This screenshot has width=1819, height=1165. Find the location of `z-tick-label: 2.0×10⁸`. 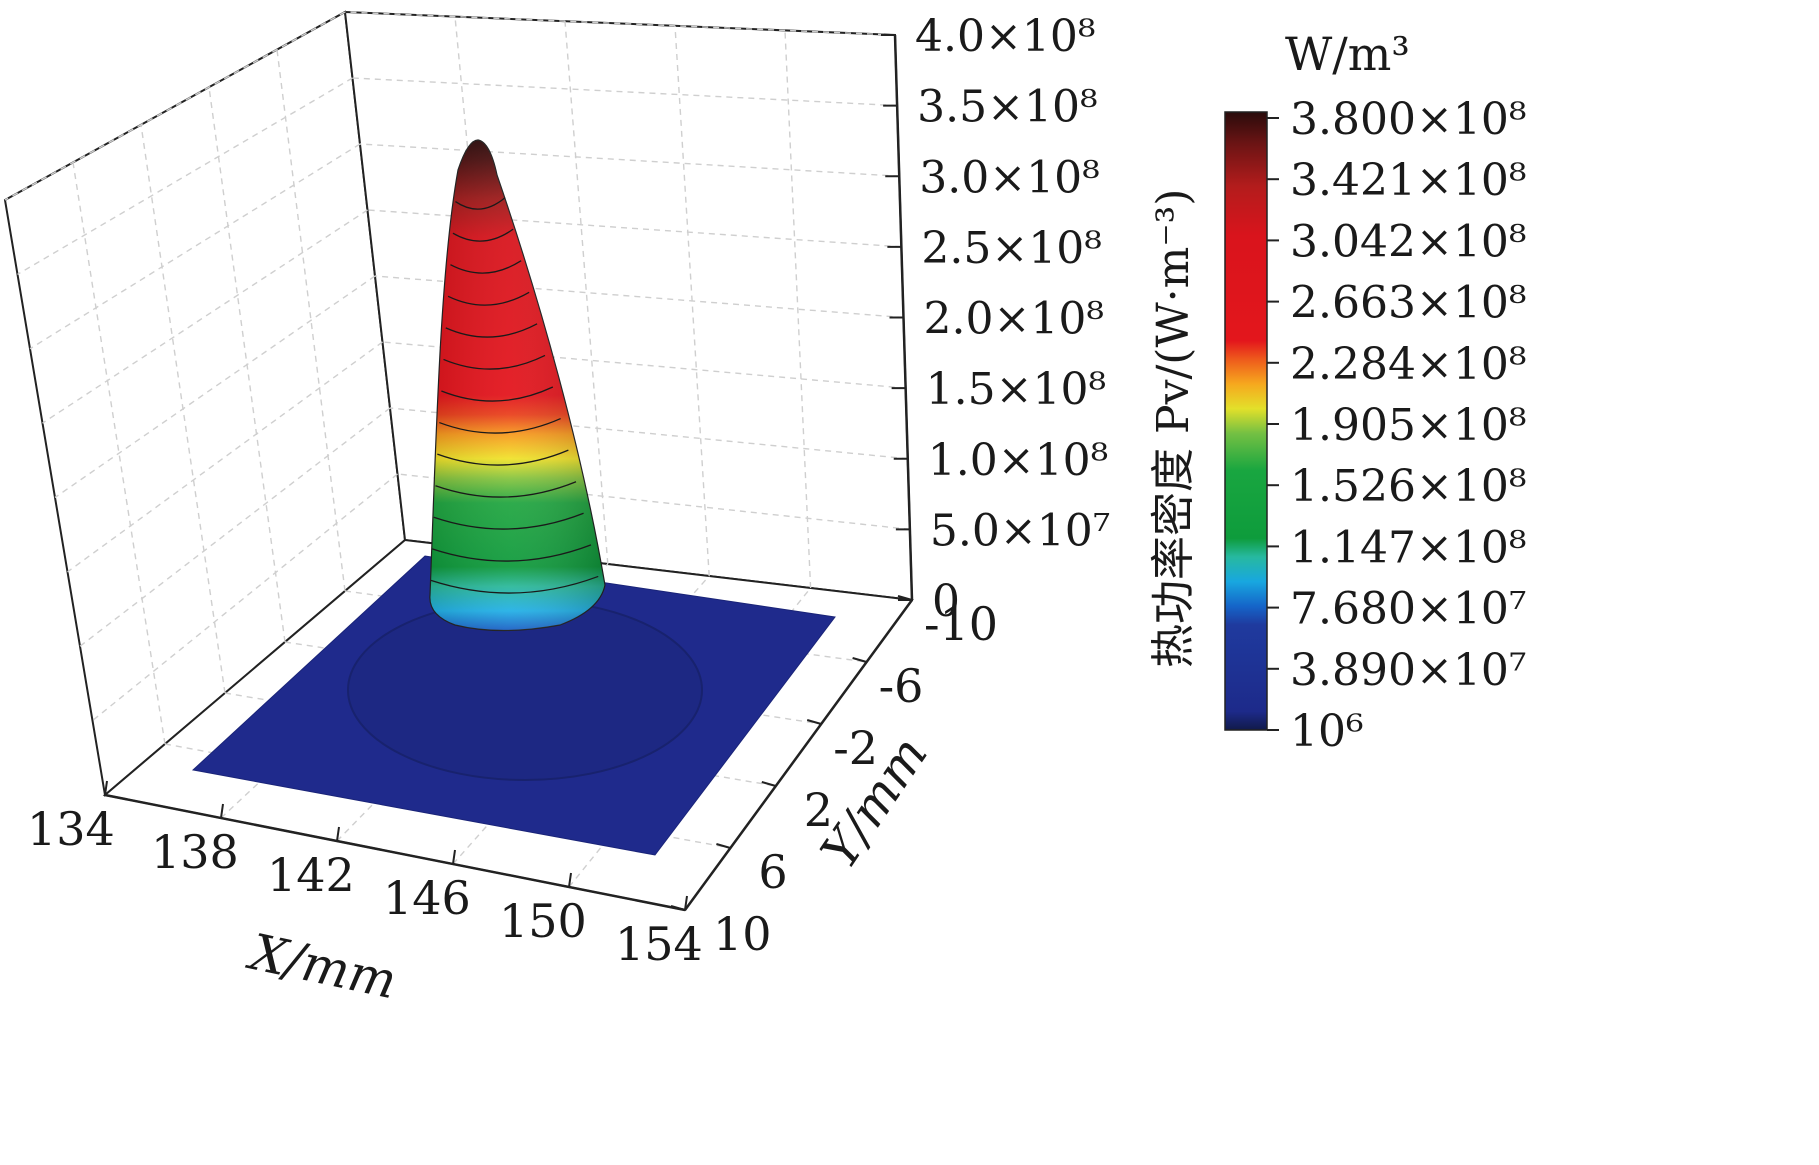

z-tick-label: 2.0×10⁸ is located at coordinates (1014, 319).